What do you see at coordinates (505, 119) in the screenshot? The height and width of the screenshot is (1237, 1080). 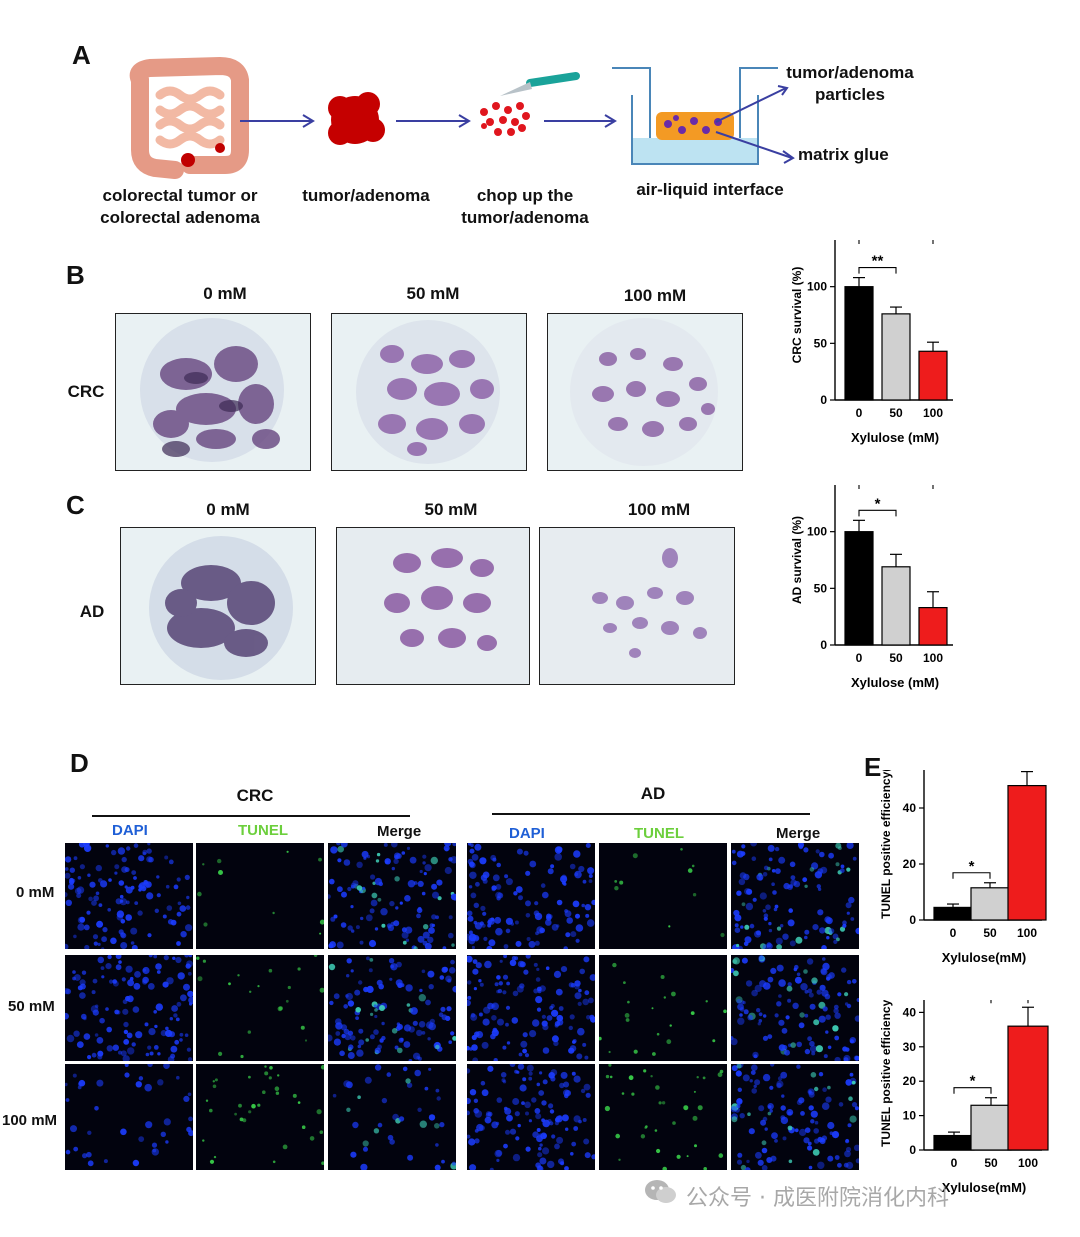 I see `chopped-tissue-icon` at bounding box center [505, 119].